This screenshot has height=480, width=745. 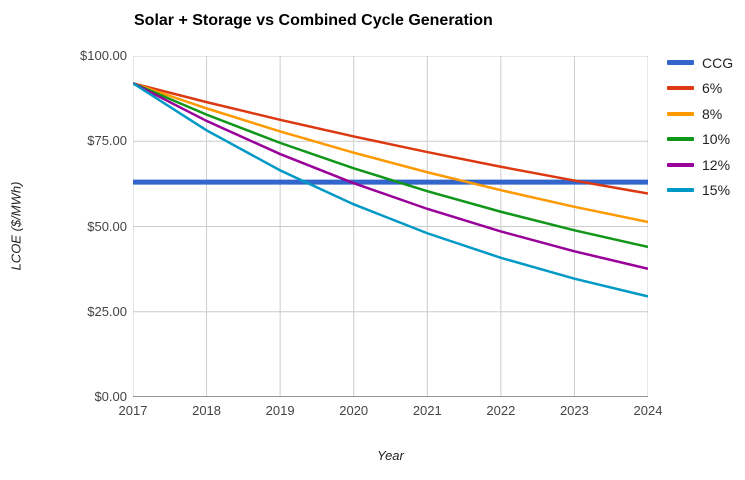 I want to click on y-tick-label: $25.00, so click(x=107, y=311).